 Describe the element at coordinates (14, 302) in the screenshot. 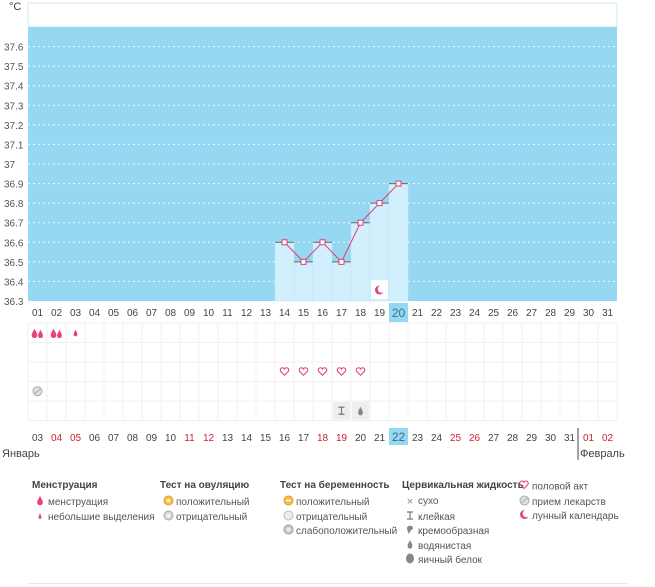

I see `y-tick-label: 36.3` at that location.